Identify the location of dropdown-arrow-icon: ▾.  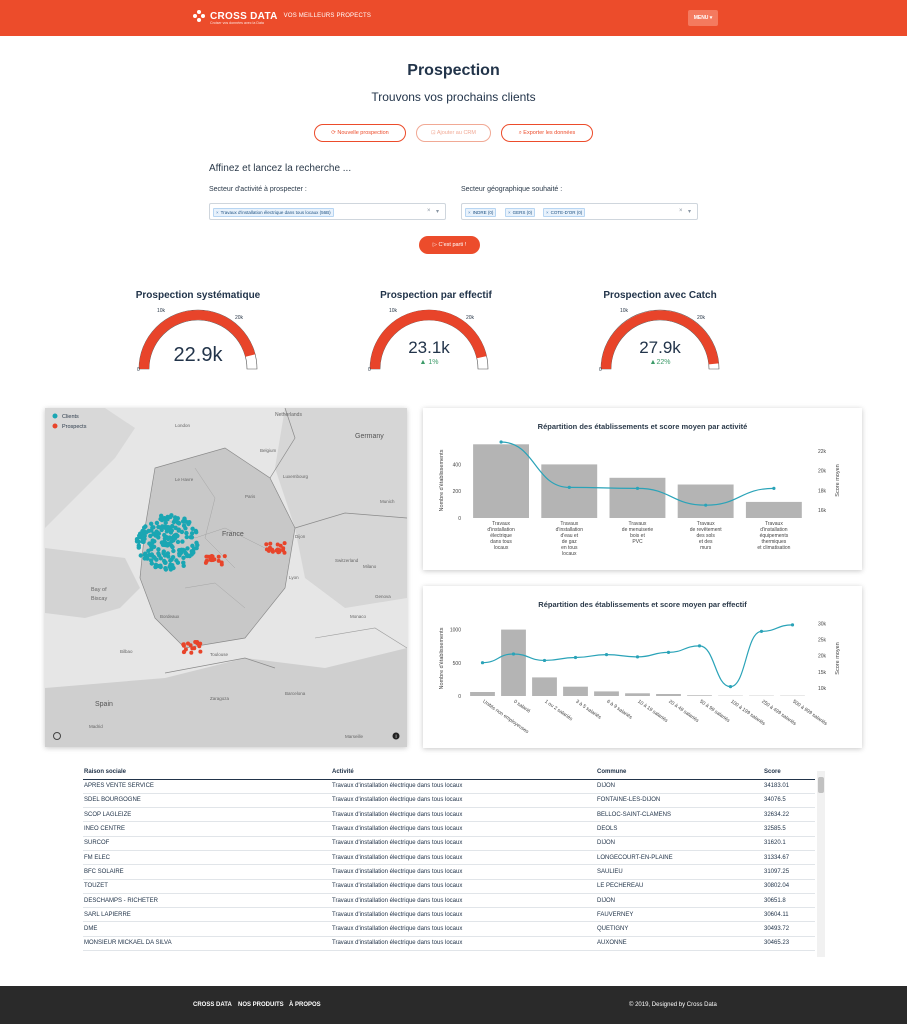
(690, 212).